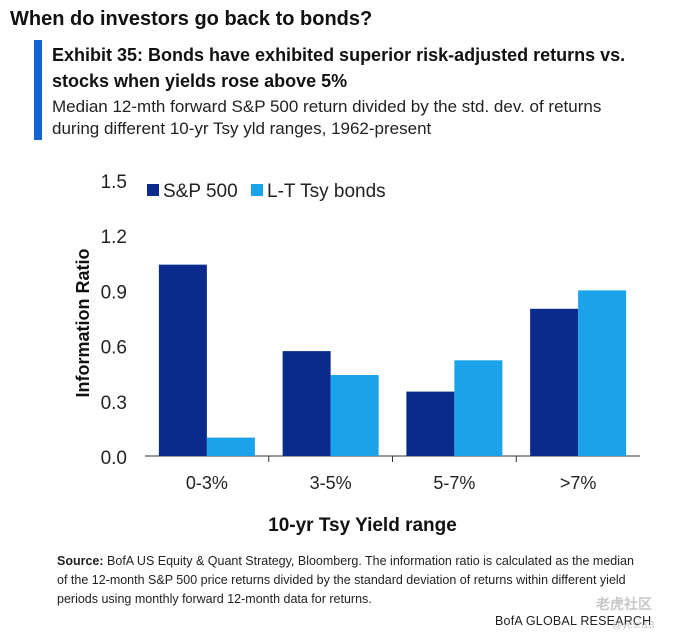 The image size is (680, 642). What do you see at coordinates (114, 182) in the screenshot?
I see `y-tick-label: 1.5` at bounding box center [114, 182].